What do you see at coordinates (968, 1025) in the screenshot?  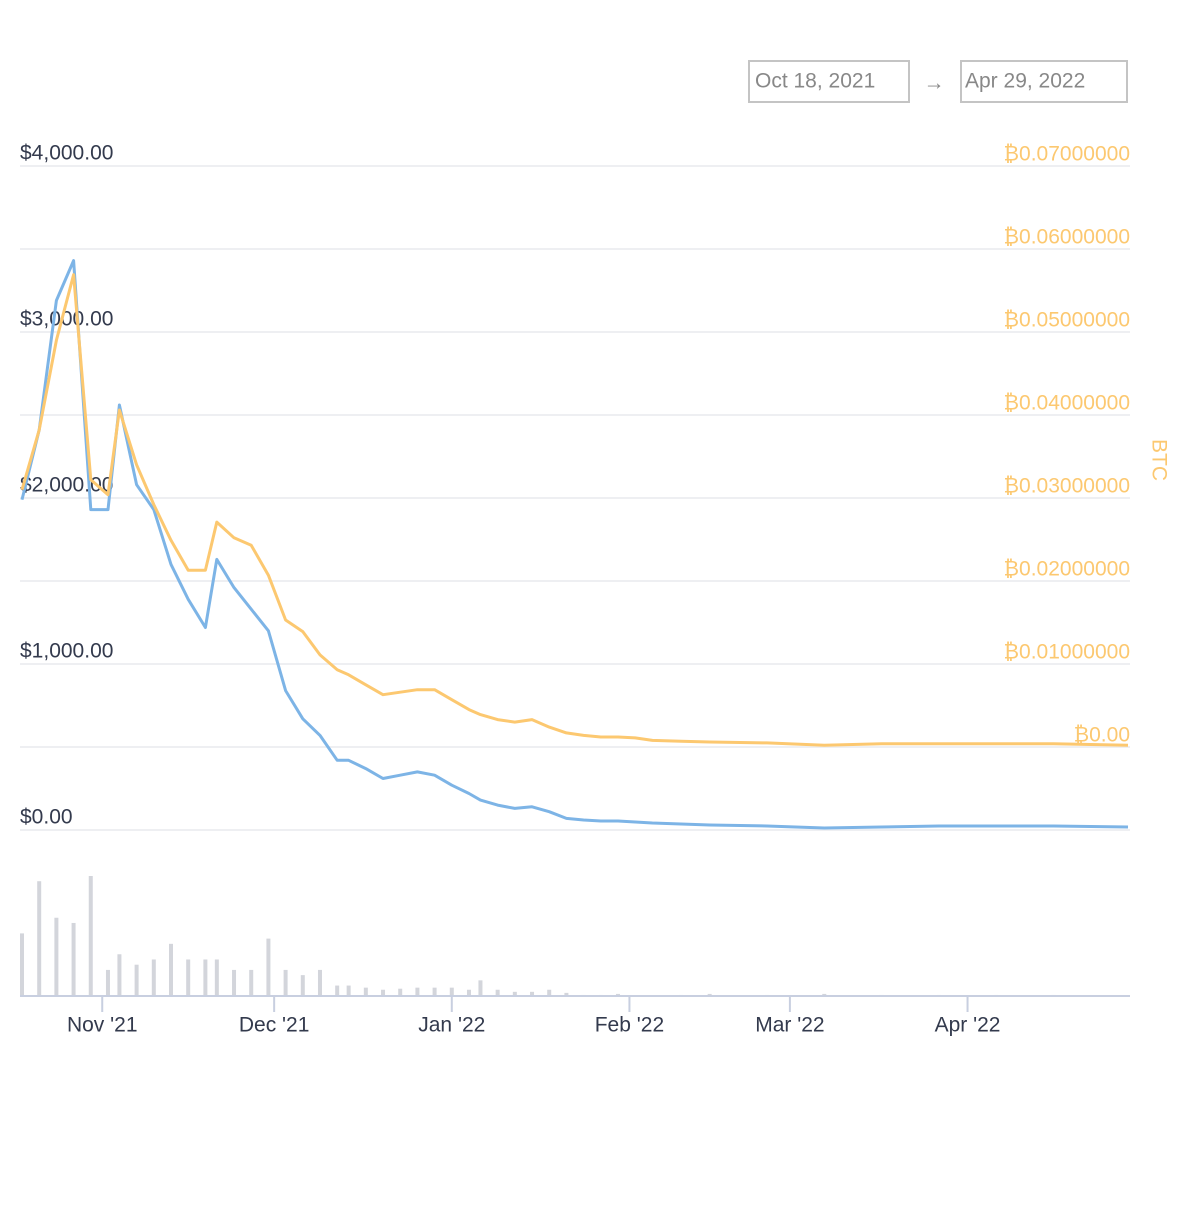 I see `x-tick-label: Apr '22` at bounding box center [968, 1025].